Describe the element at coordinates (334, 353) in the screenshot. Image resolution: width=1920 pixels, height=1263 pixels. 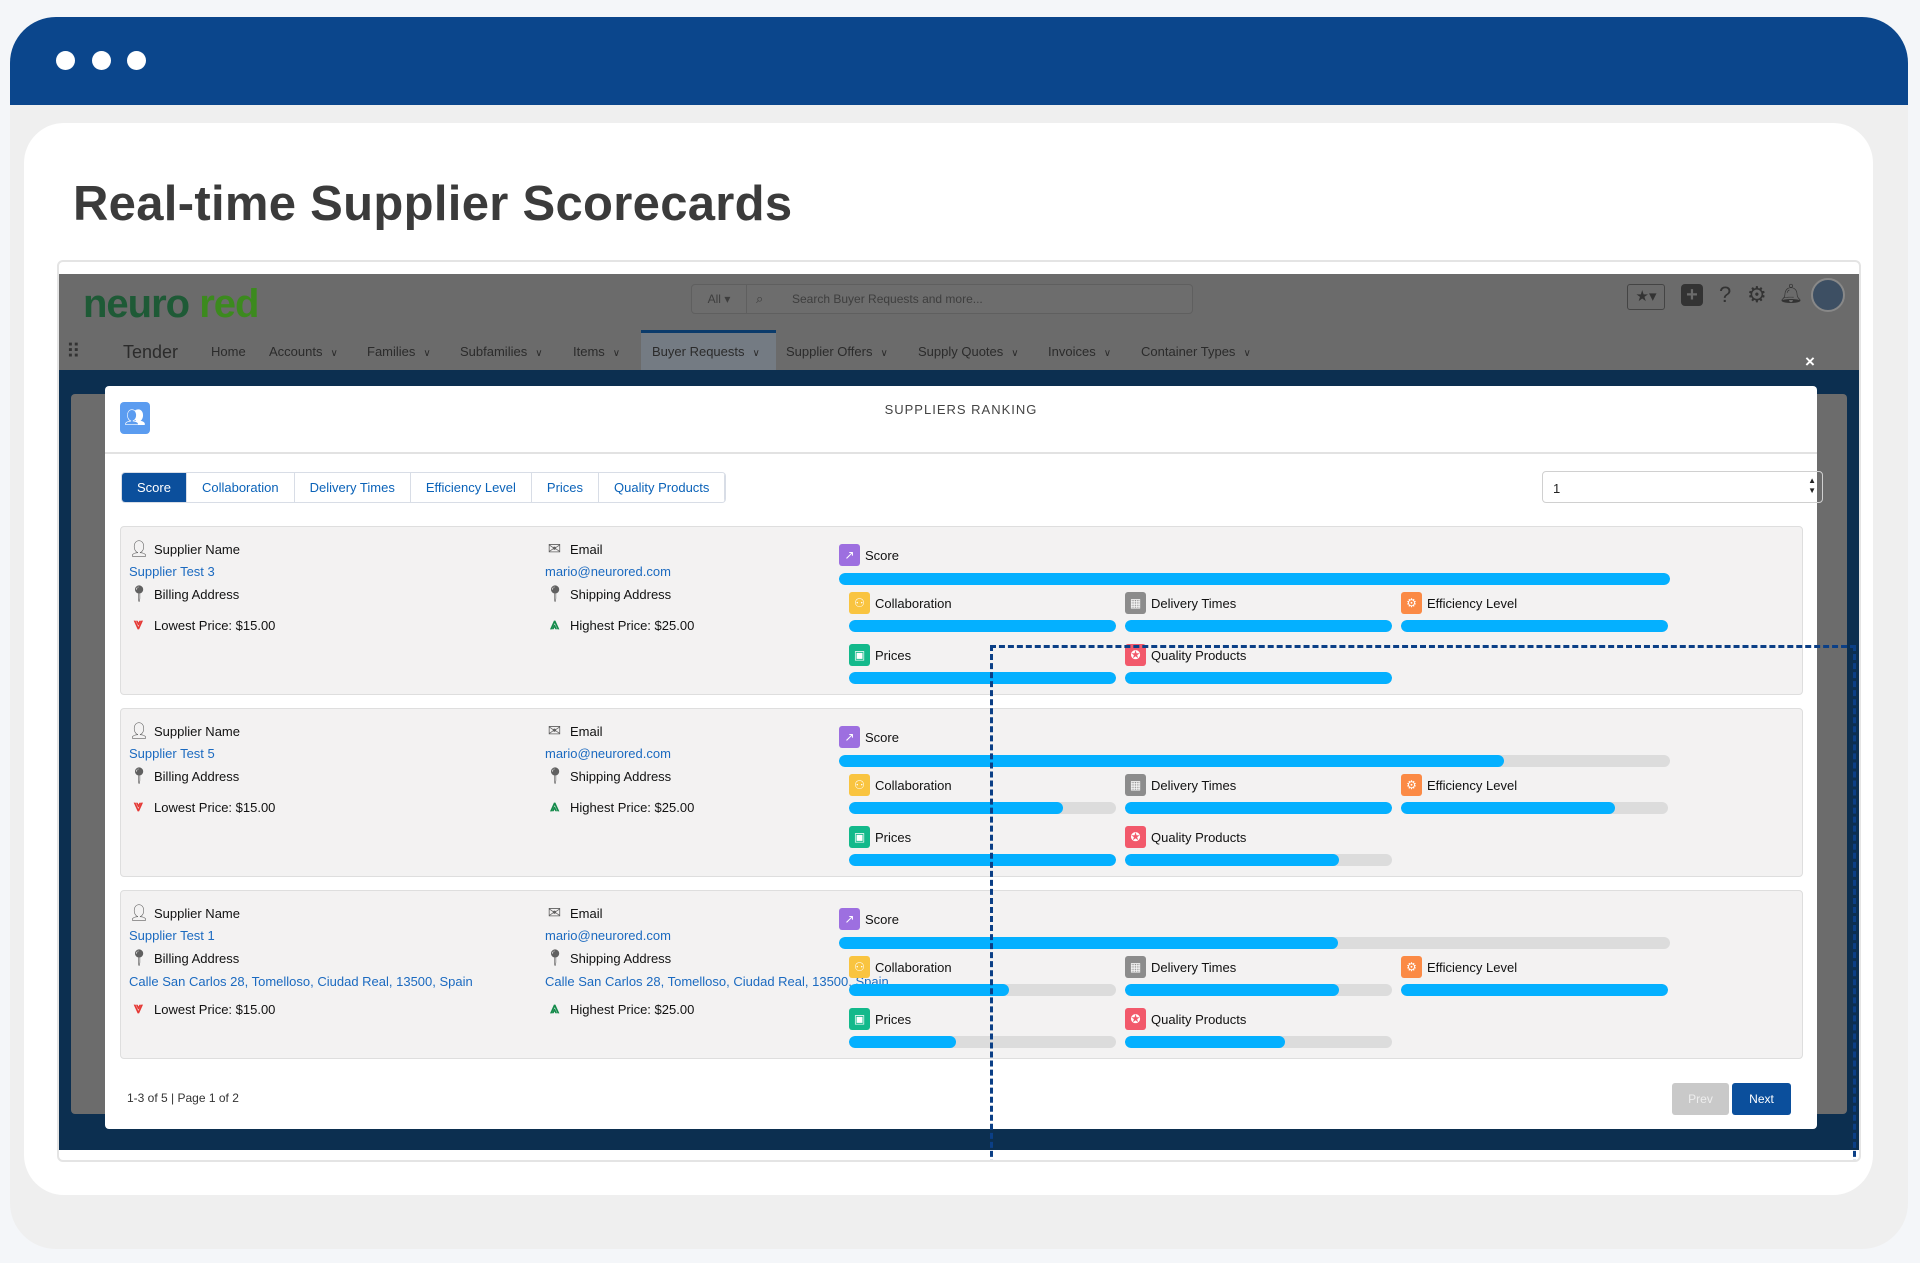
I see `chevron-down-icon: ∨` at that location.